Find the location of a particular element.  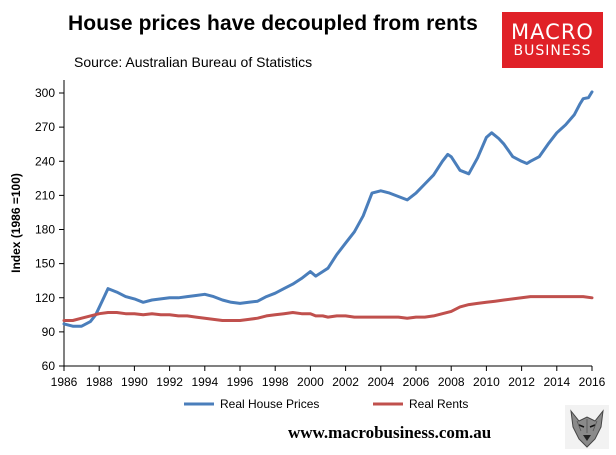

x-tick-label: 1992 is located at coordinates (169, 382).